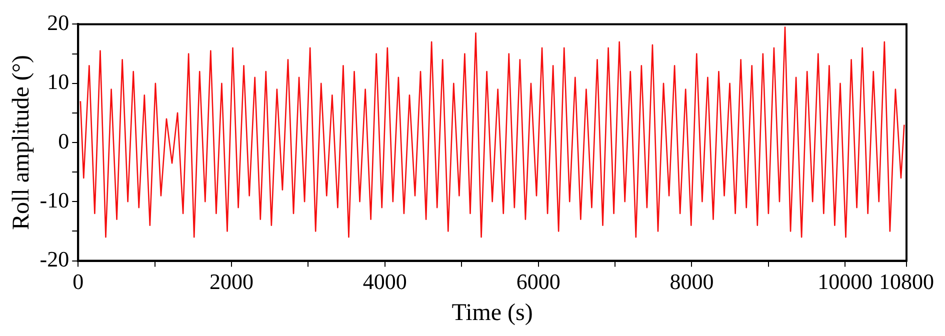  What do you see at coordinates (58, 22) in the screenshot?
I see `y-tick-label: 20` at bounding box center [58, 22].